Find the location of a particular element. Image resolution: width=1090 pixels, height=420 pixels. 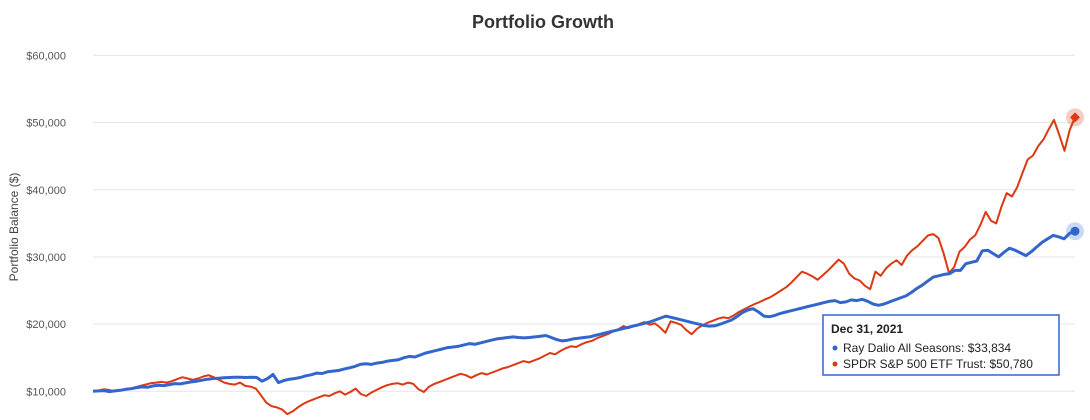

end-marker-spdr is located at coordinates (1075, 117).